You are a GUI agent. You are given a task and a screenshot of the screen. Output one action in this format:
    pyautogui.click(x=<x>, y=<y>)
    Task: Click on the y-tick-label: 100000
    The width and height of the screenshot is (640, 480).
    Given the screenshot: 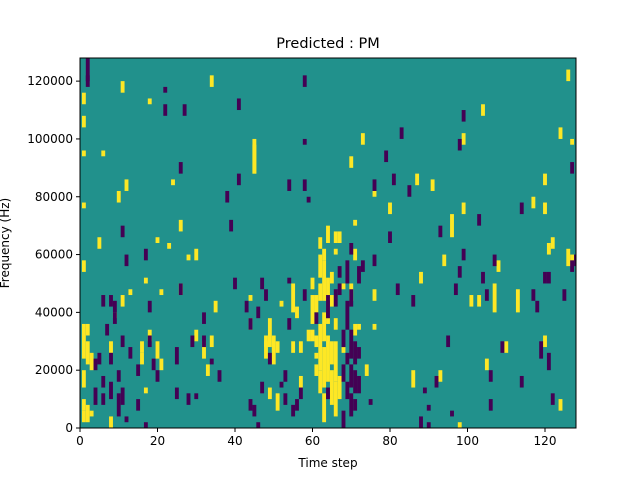 What is the action you would take?
    pyautogui.click(x=50, y=139)
    